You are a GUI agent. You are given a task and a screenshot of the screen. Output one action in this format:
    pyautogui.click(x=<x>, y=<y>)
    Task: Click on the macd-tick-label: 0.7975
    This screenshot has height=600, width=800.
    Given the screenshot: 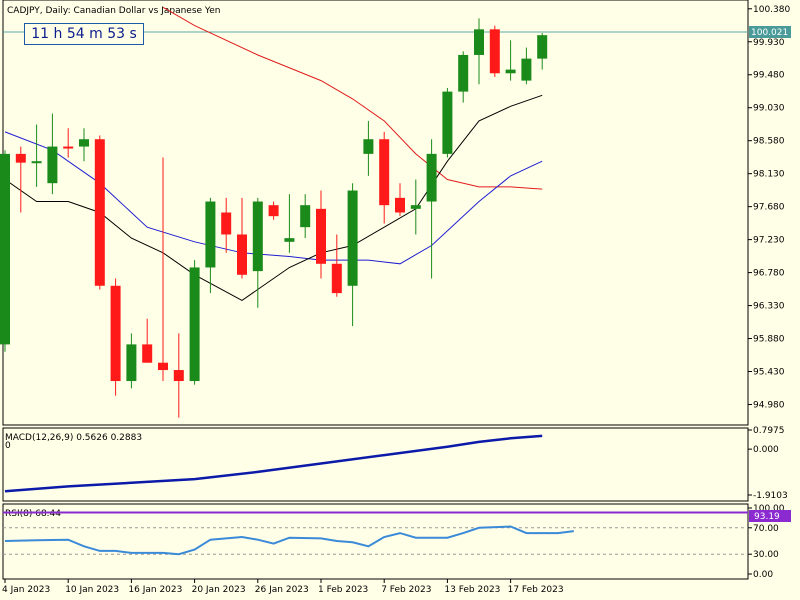 What is the action you would take?
    pyautogui.click(x=769, y=431)
    